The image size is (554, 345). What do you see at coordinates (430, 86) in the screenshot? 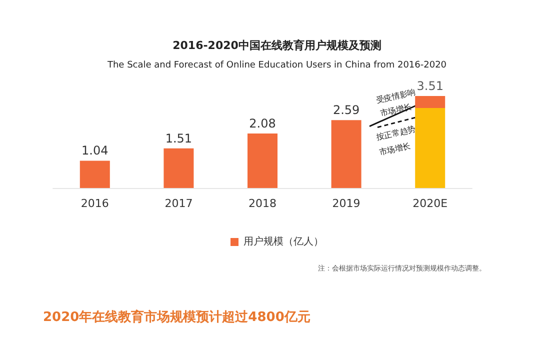
I see `total-label: 3.51` at bounding box center [430, 86].